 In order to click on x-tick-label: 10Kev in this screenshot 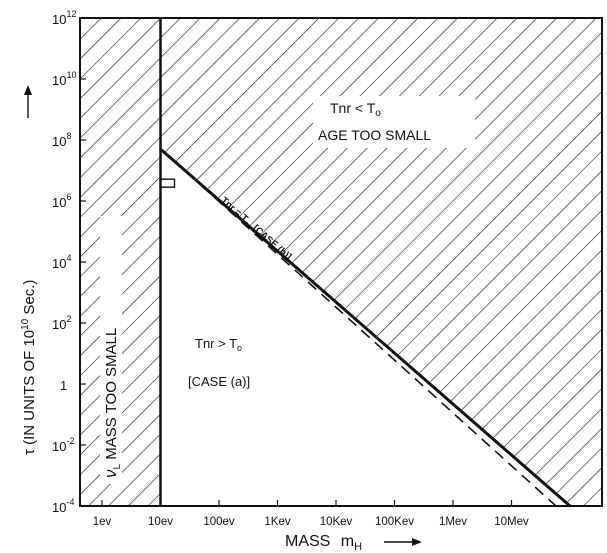, I will do `click(336, 522)`.